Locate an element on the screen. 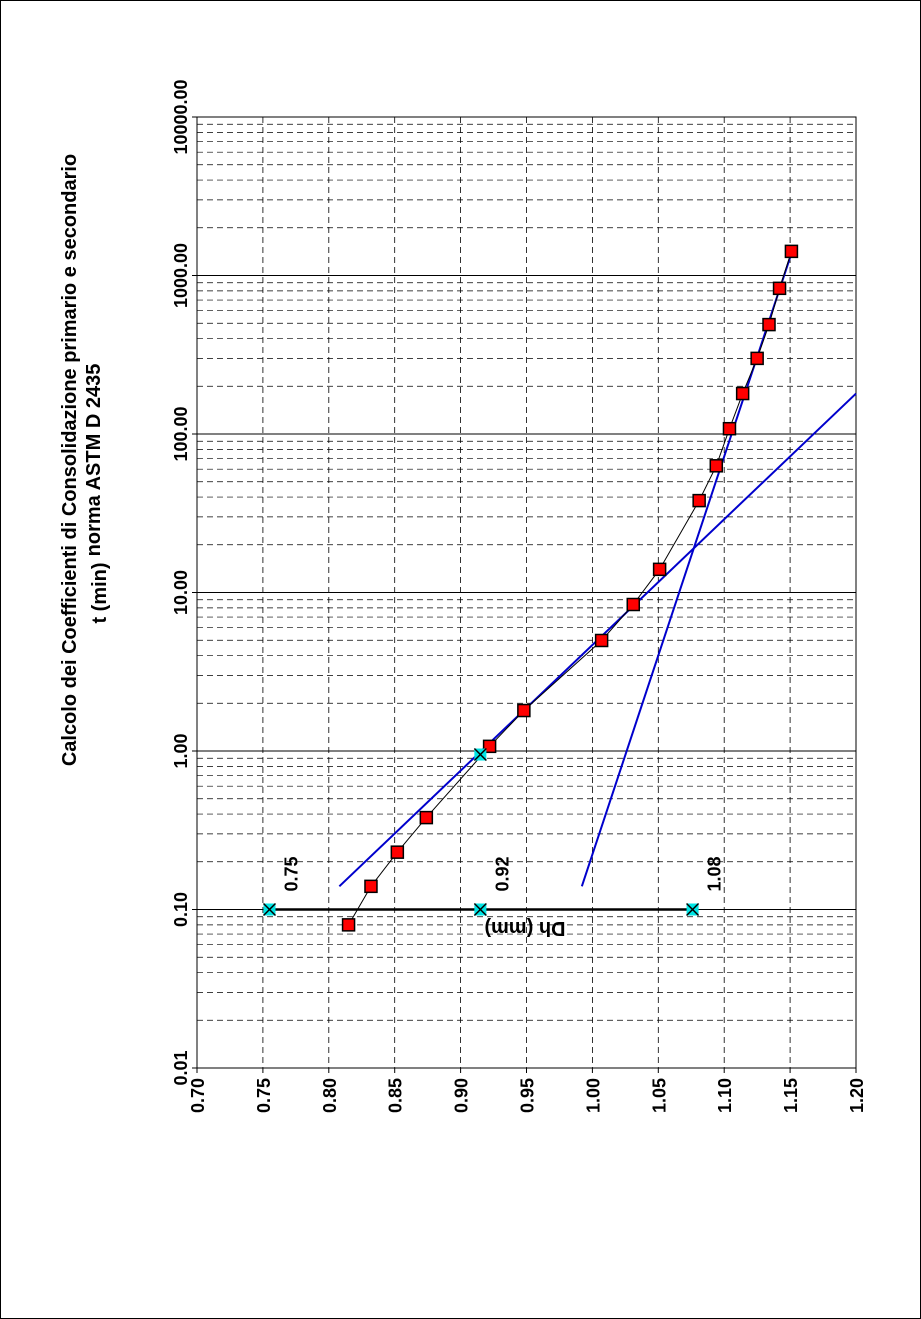  x-tick-label: 0.75 is located at coordinates (264, 1095).